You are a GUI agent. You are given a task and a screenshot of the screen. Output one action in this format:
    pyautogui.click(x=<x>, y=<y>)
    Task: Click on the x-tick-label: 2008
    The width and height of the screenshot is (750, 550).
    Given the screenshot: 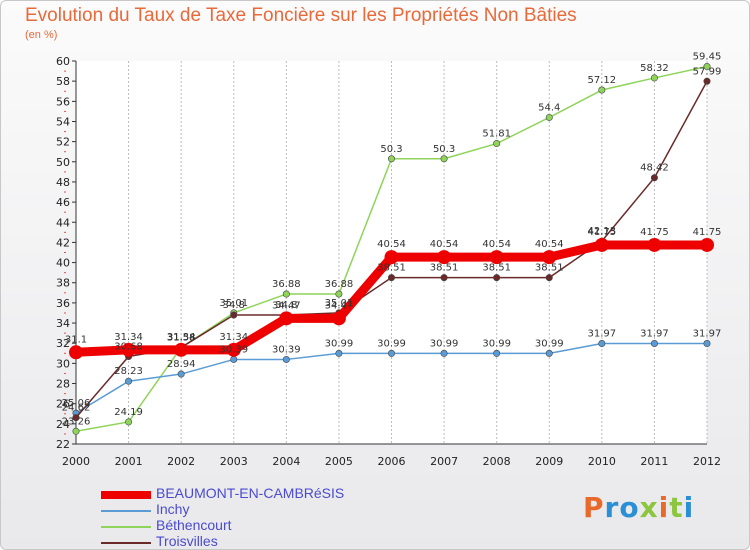 What is the action you would take?
    pyautogui.click(x=497, y=461)
    